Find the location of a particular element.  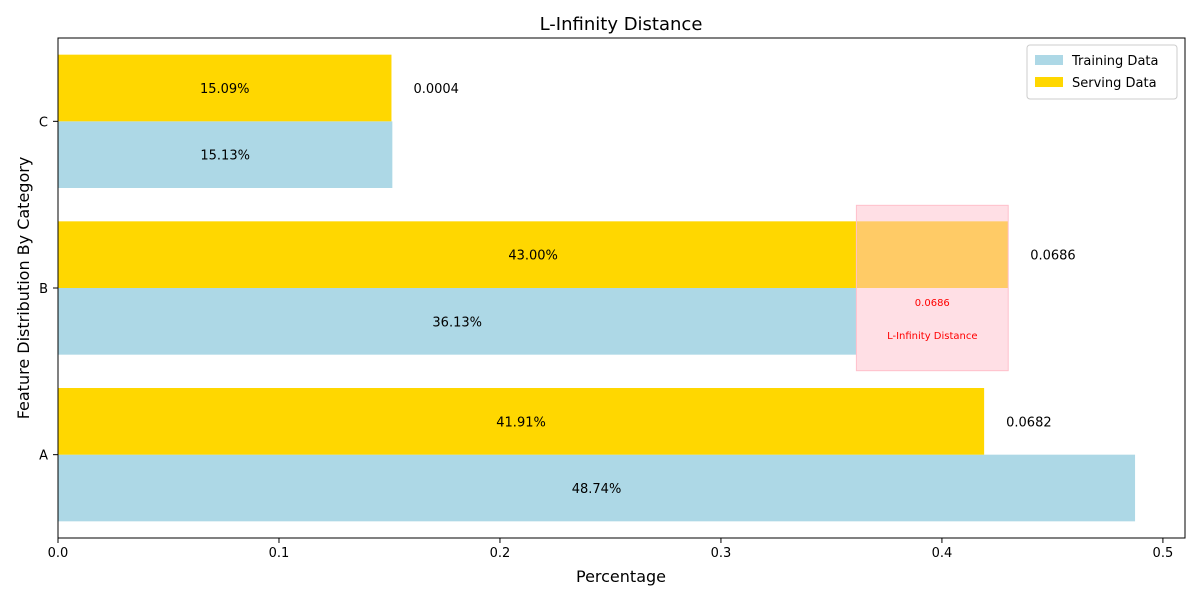

l-infinity-value: 0.0686 is located at coordinates (932, 303).